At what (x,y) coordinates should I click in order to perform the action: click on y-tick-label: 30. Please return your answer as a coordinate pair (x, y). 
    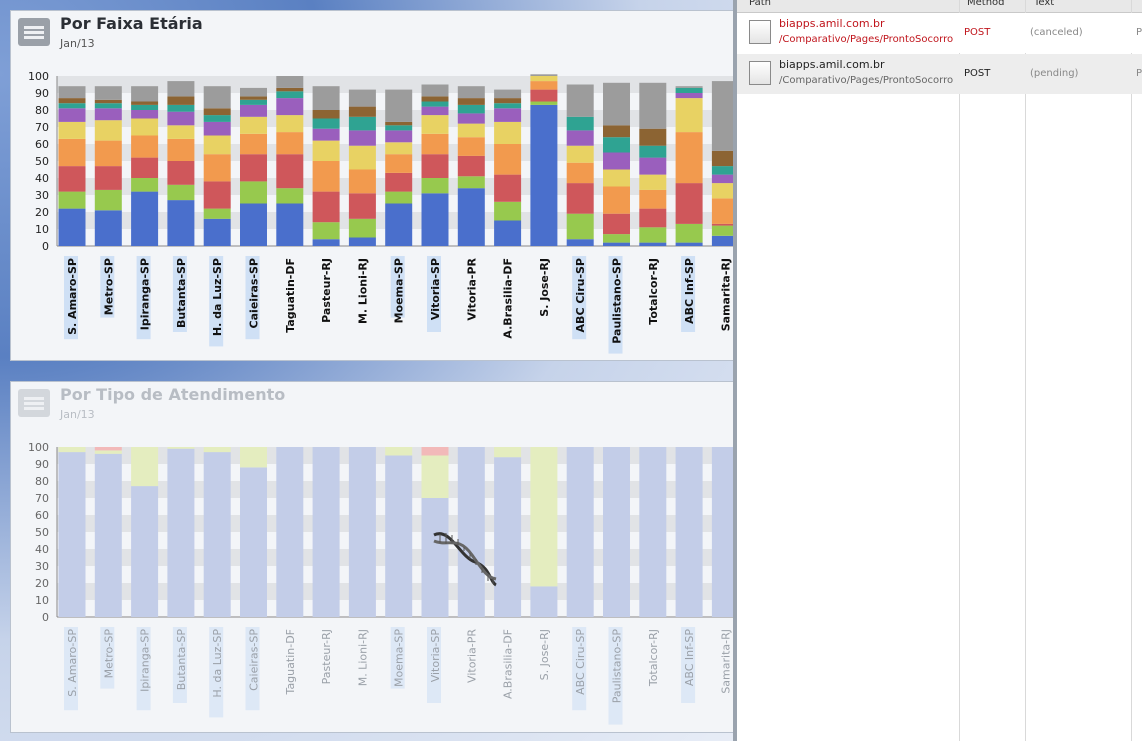
    Looking at the image, I should click on (42, 566).